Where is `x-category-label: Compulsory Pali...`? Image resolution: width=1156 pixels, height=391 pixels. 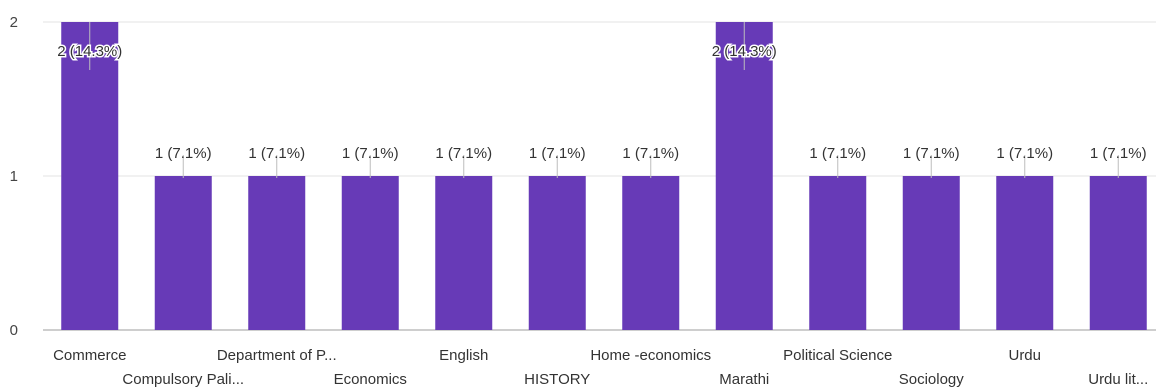 x-category-label: Compulsory Pali... is located at coordinates (183, 379).